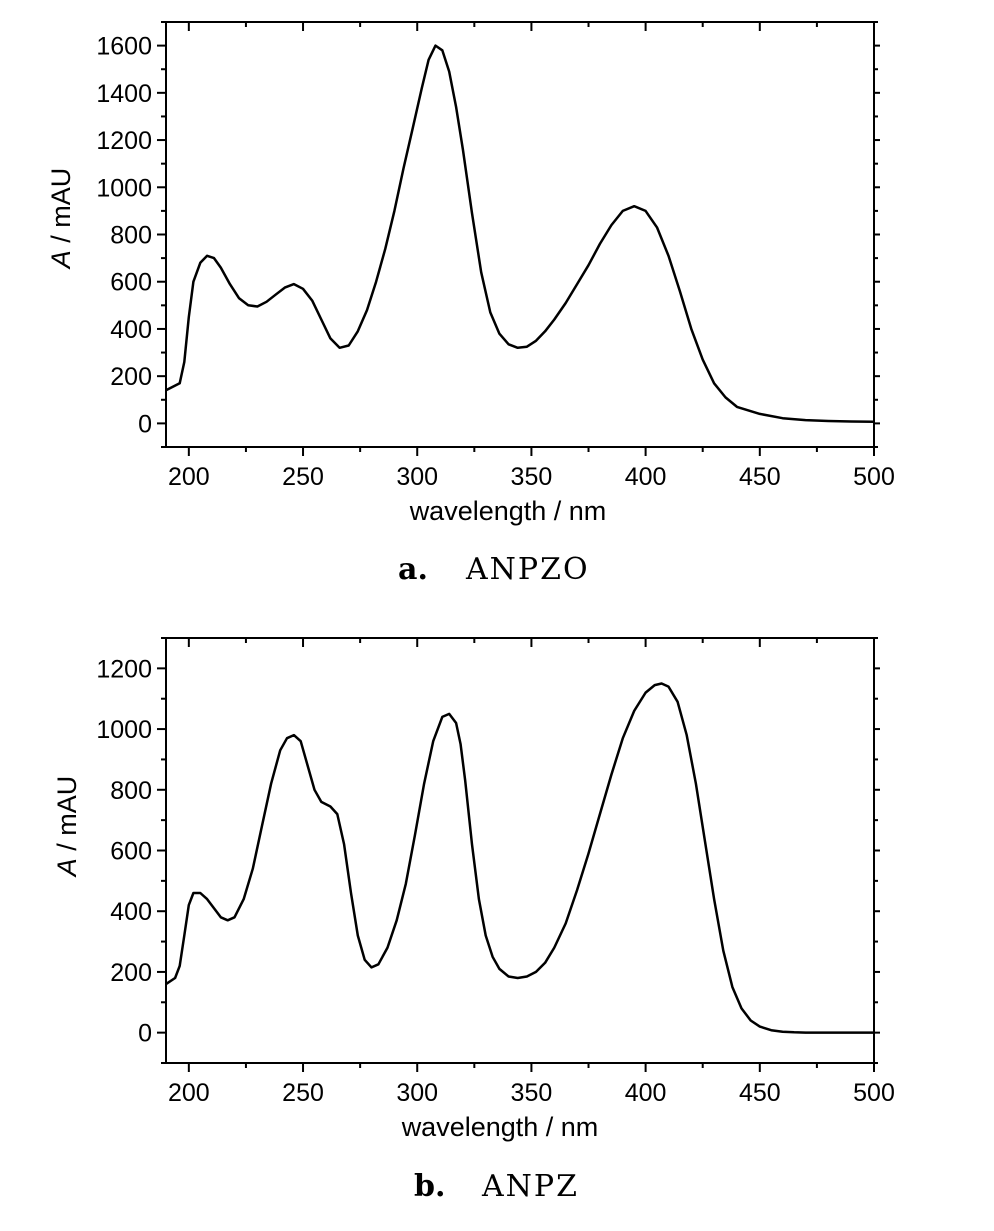 The image size is (994, 1231). What do you see at coordinates (429, 1186) in the screenshot?
I see `caption-letter: b.` at bounding box center [429, 1186].